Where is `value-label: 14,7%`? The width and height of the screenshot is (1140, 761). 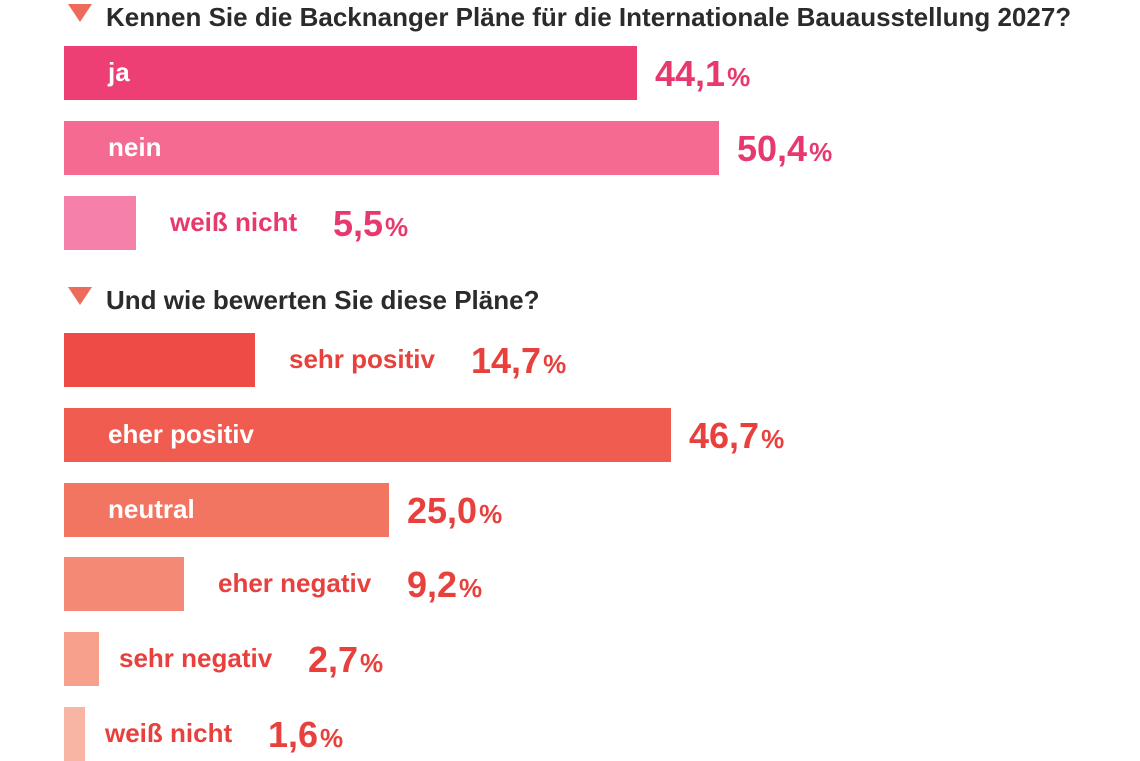
value-label: 14,7% is located at coordinates (518, 362).